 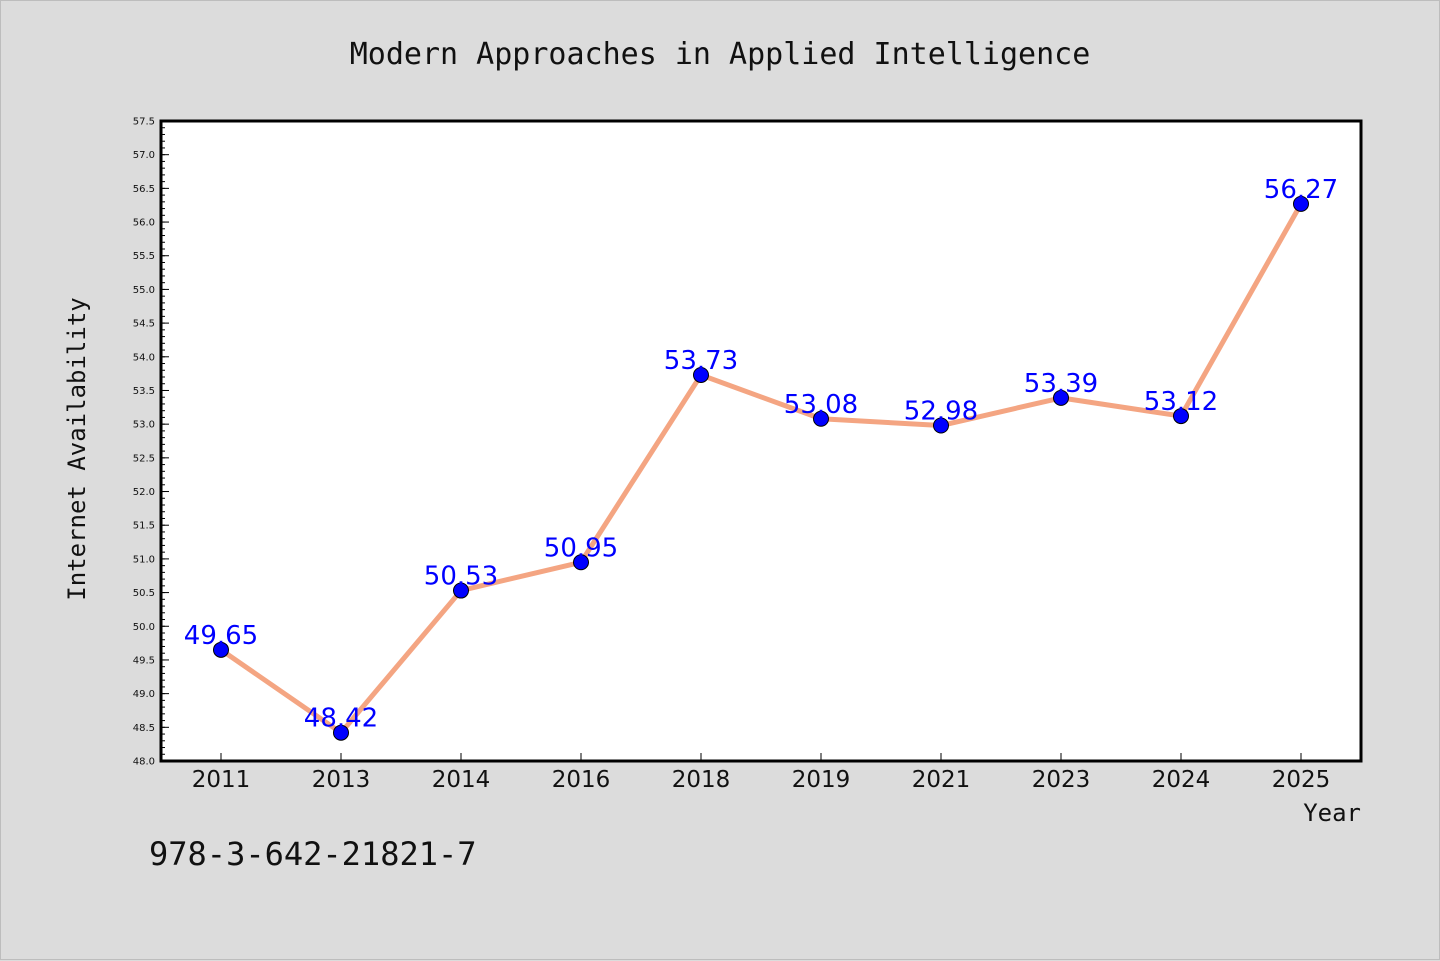 What do you see at coordinates (581, 548) in the screenshot?
I see `data-label: 50.95` at bounding box center [581, 548].